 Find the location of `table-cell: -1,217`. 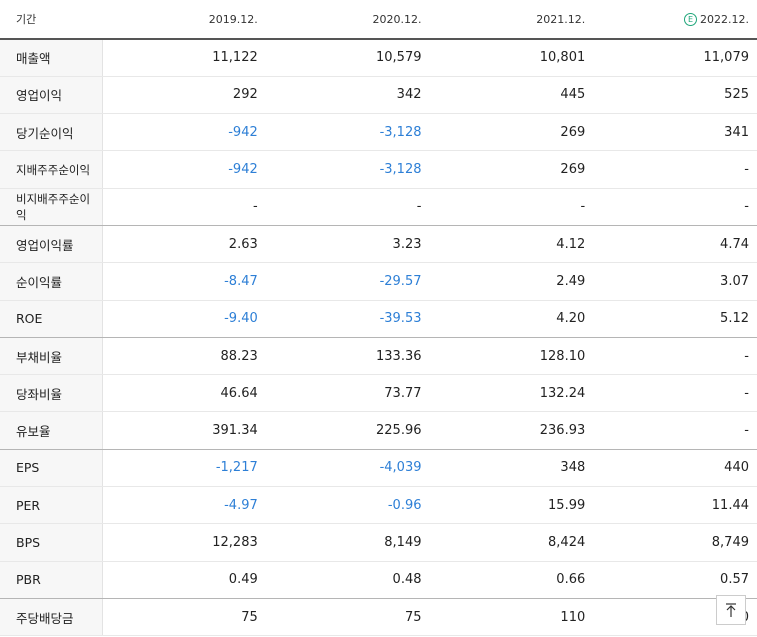

table-cell: -1,217 is located at coordinates (184, 468).